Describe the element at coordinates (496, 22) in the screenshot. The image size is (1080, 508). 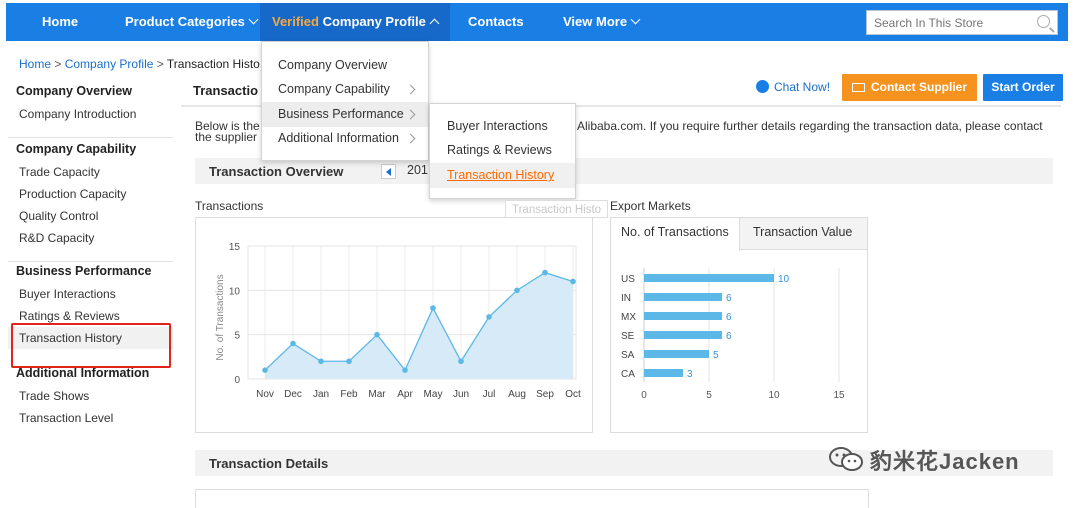
I see `nav-contacts: Contacts` at that location.